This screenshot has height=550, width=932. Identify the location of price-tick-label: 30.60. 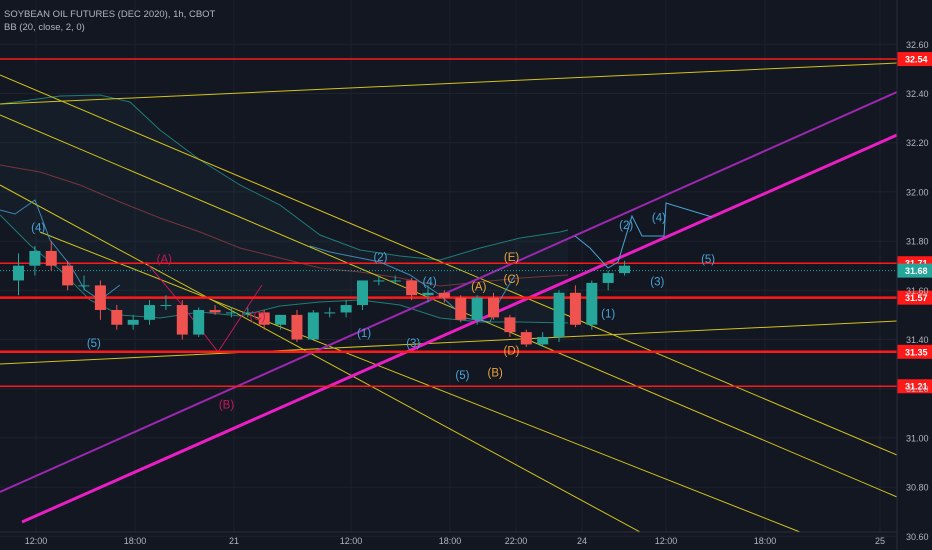
(917, 537).